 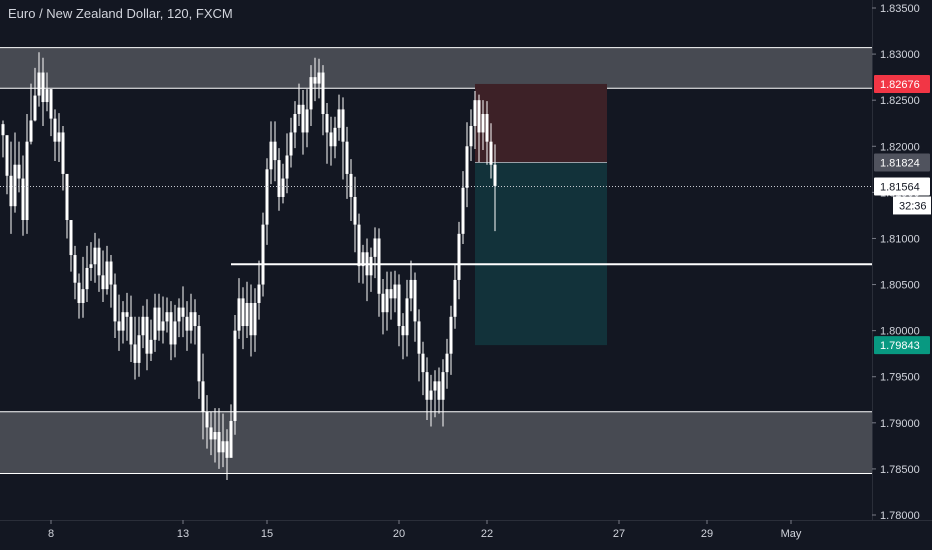 I want to click on take-profit-zone, so click(x=541, y=254).